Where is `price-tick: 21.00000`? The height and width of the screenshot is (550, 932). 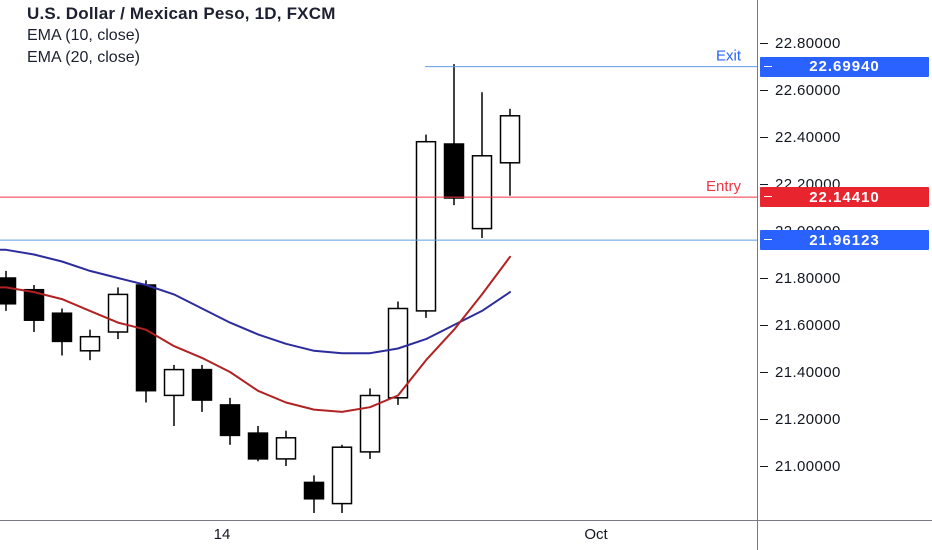
price-tick: 21.00000 is located at coordinates (800, 466).